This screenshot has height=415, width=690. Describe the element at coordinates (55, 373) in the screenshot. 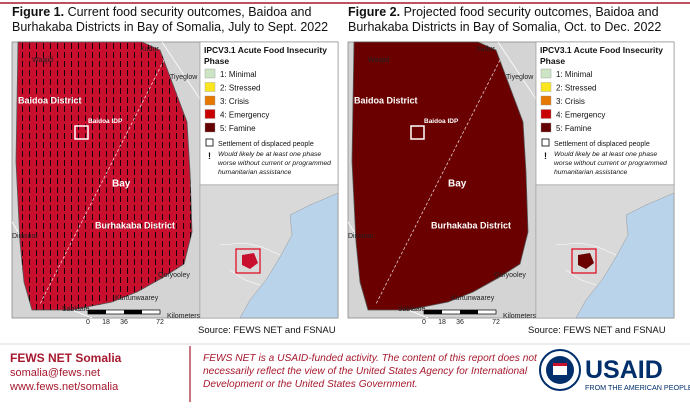

I see `footer-email: somalia@fews.net` at that location.